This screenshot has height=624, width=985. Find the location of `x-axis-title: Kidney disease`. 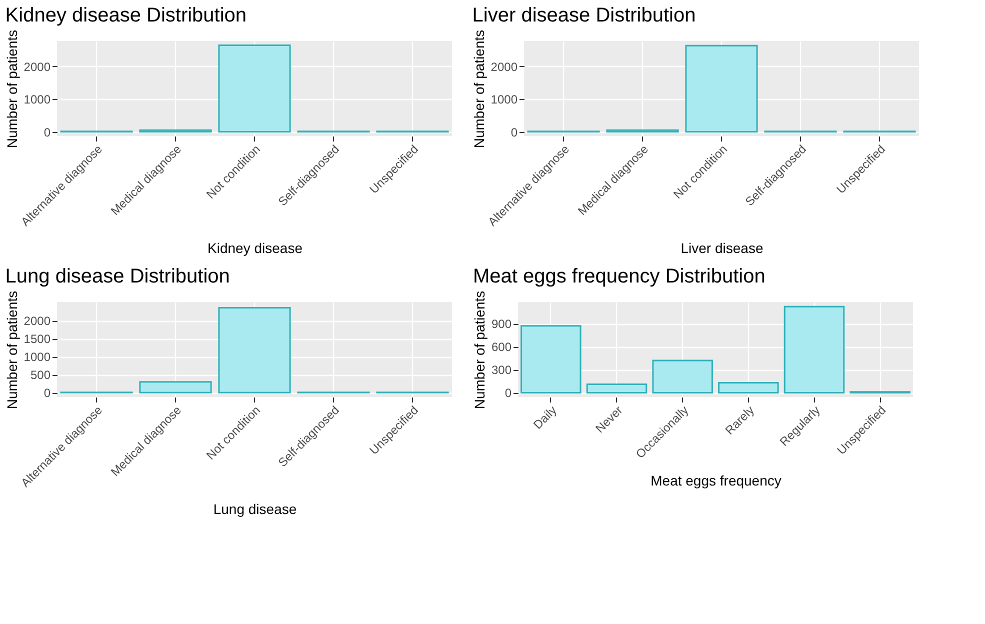

x-axis-title: Kidney disease is located at coordinates (255, 248).